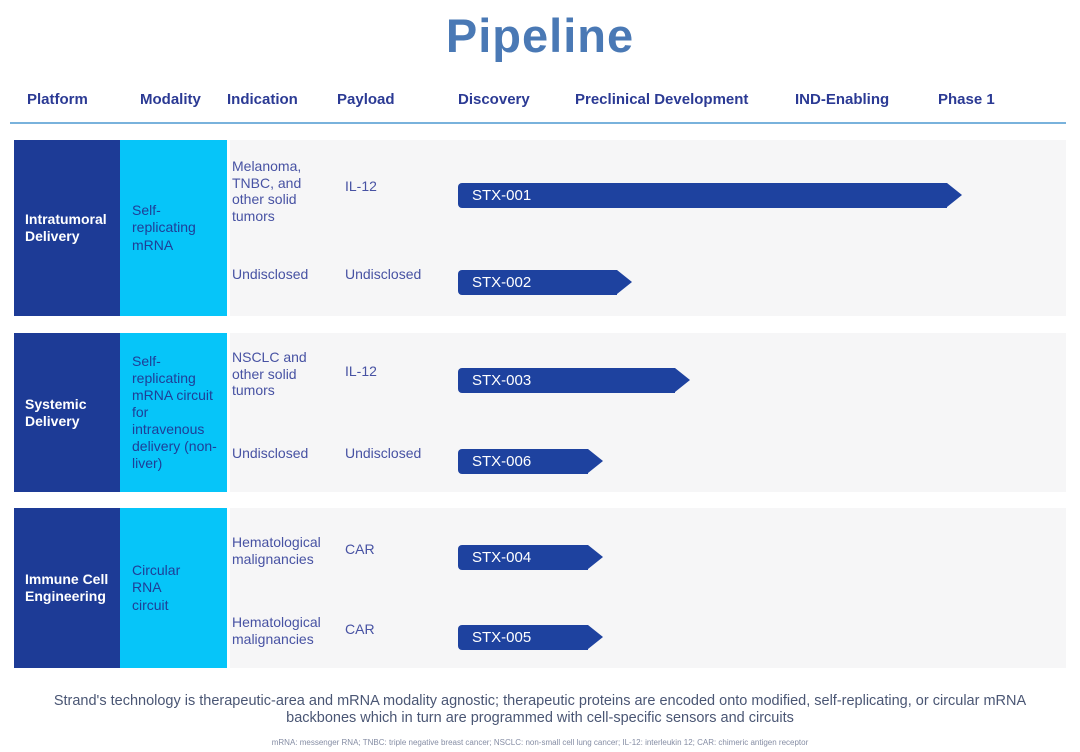  I want to click on program-arrow: STX-004, so click(530, 557).